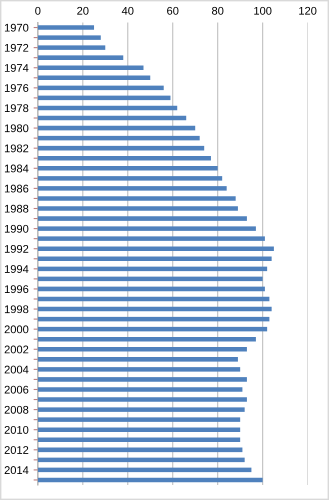 Image resolution: width=329 pixels, height=500 pixels. Describe the element at coordinates (16, 470) in the screenshot. I see `y-tick-label: 2014` at that location.